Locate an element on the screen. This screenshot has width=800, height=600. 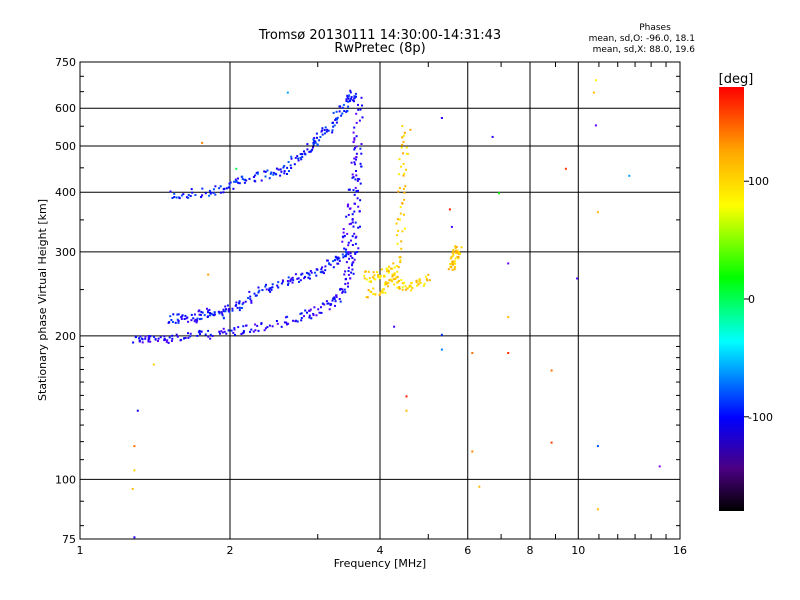
y-tick-label: 400 is located at coordinates (65, 192).